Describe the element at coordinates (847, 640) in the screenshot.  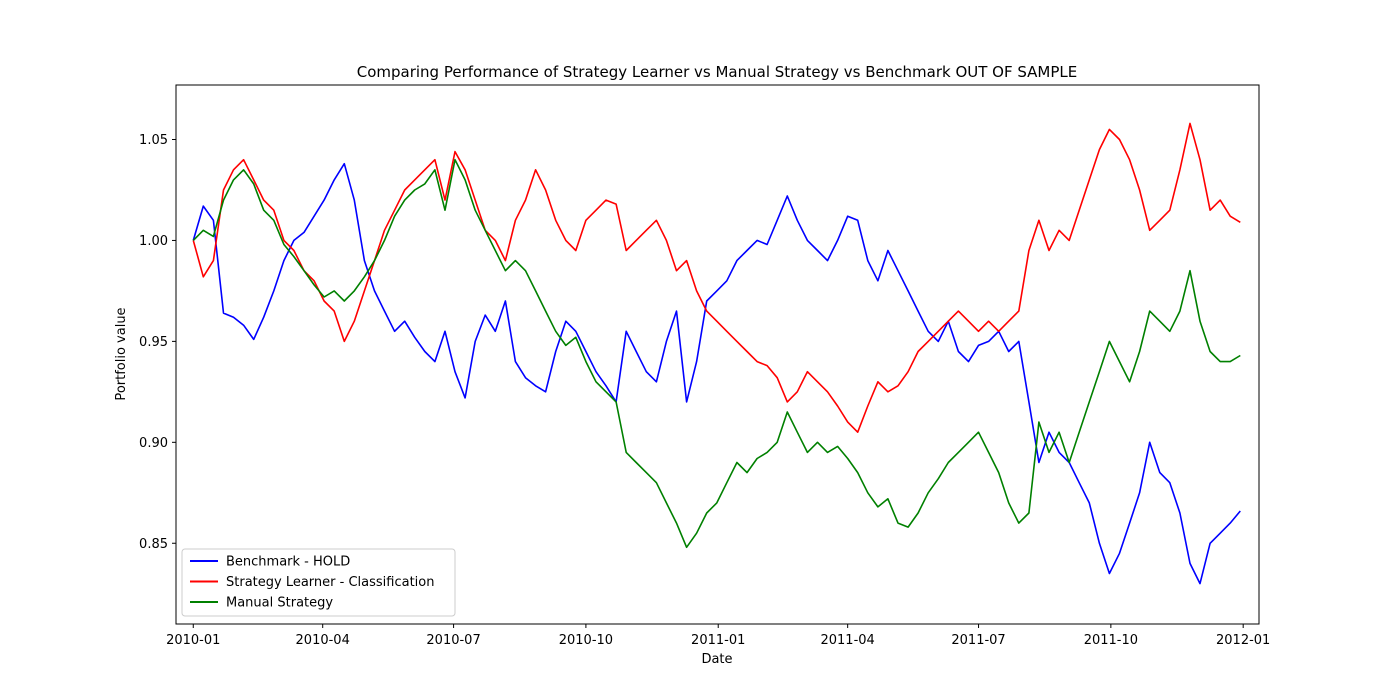
I see `x-tick-label: 2011-04` at that location.